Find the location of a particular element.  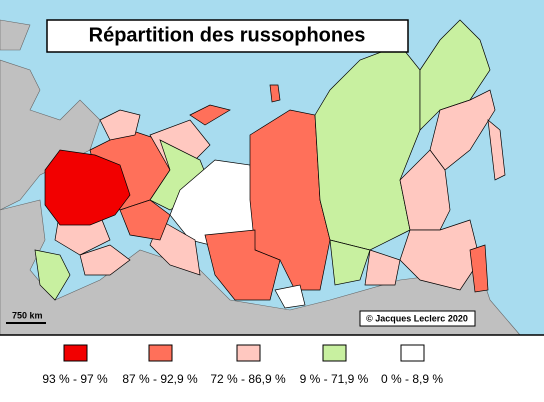

credit-box is located at coordinates (417, 318).